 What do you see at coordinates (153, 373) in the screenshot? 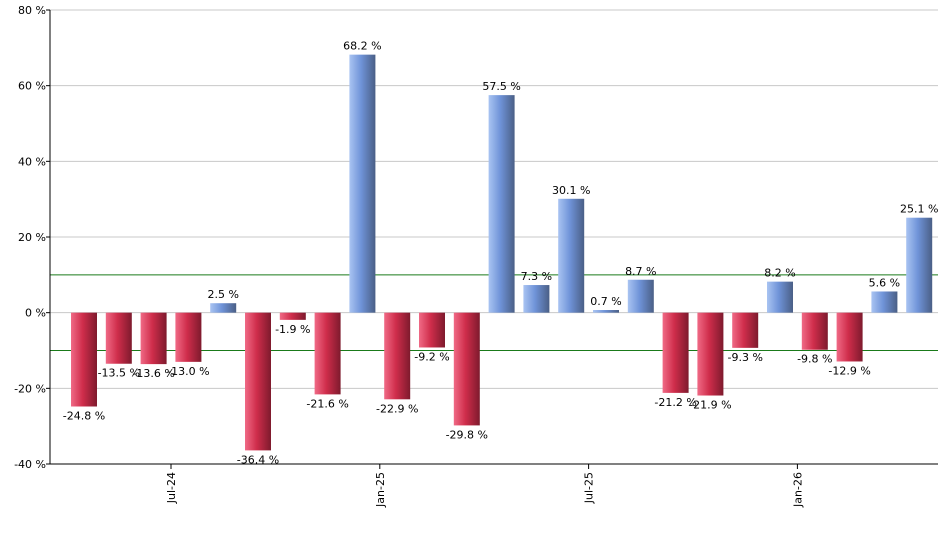
I see `data-label: -13.6 %` at bounding box center [153, 373].